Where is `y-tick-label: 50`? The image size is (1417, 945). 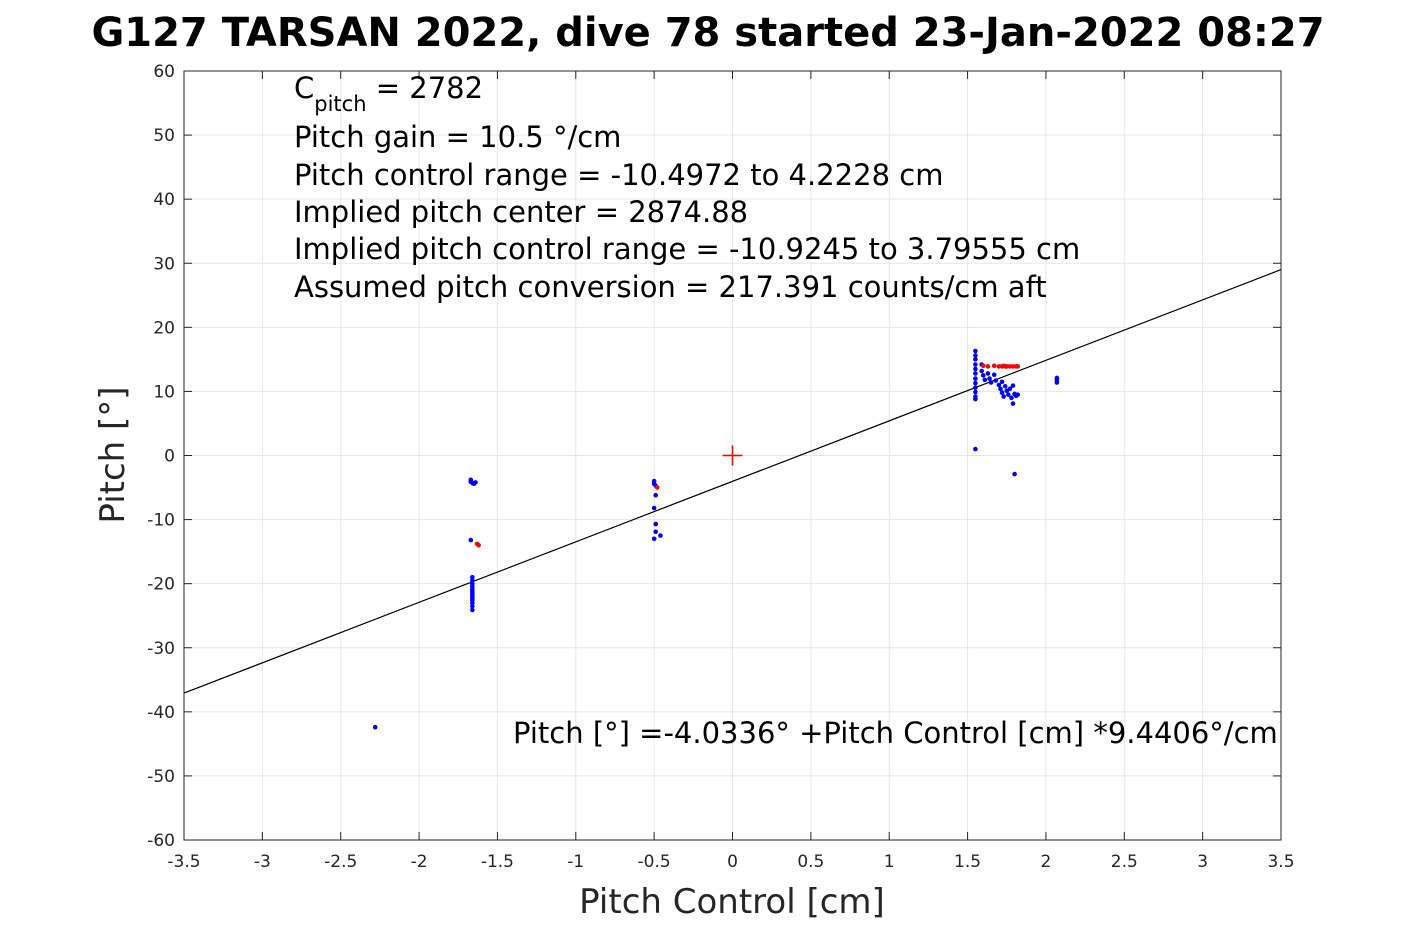 y-tick-label: 50 is located at coordinates (164, 136).